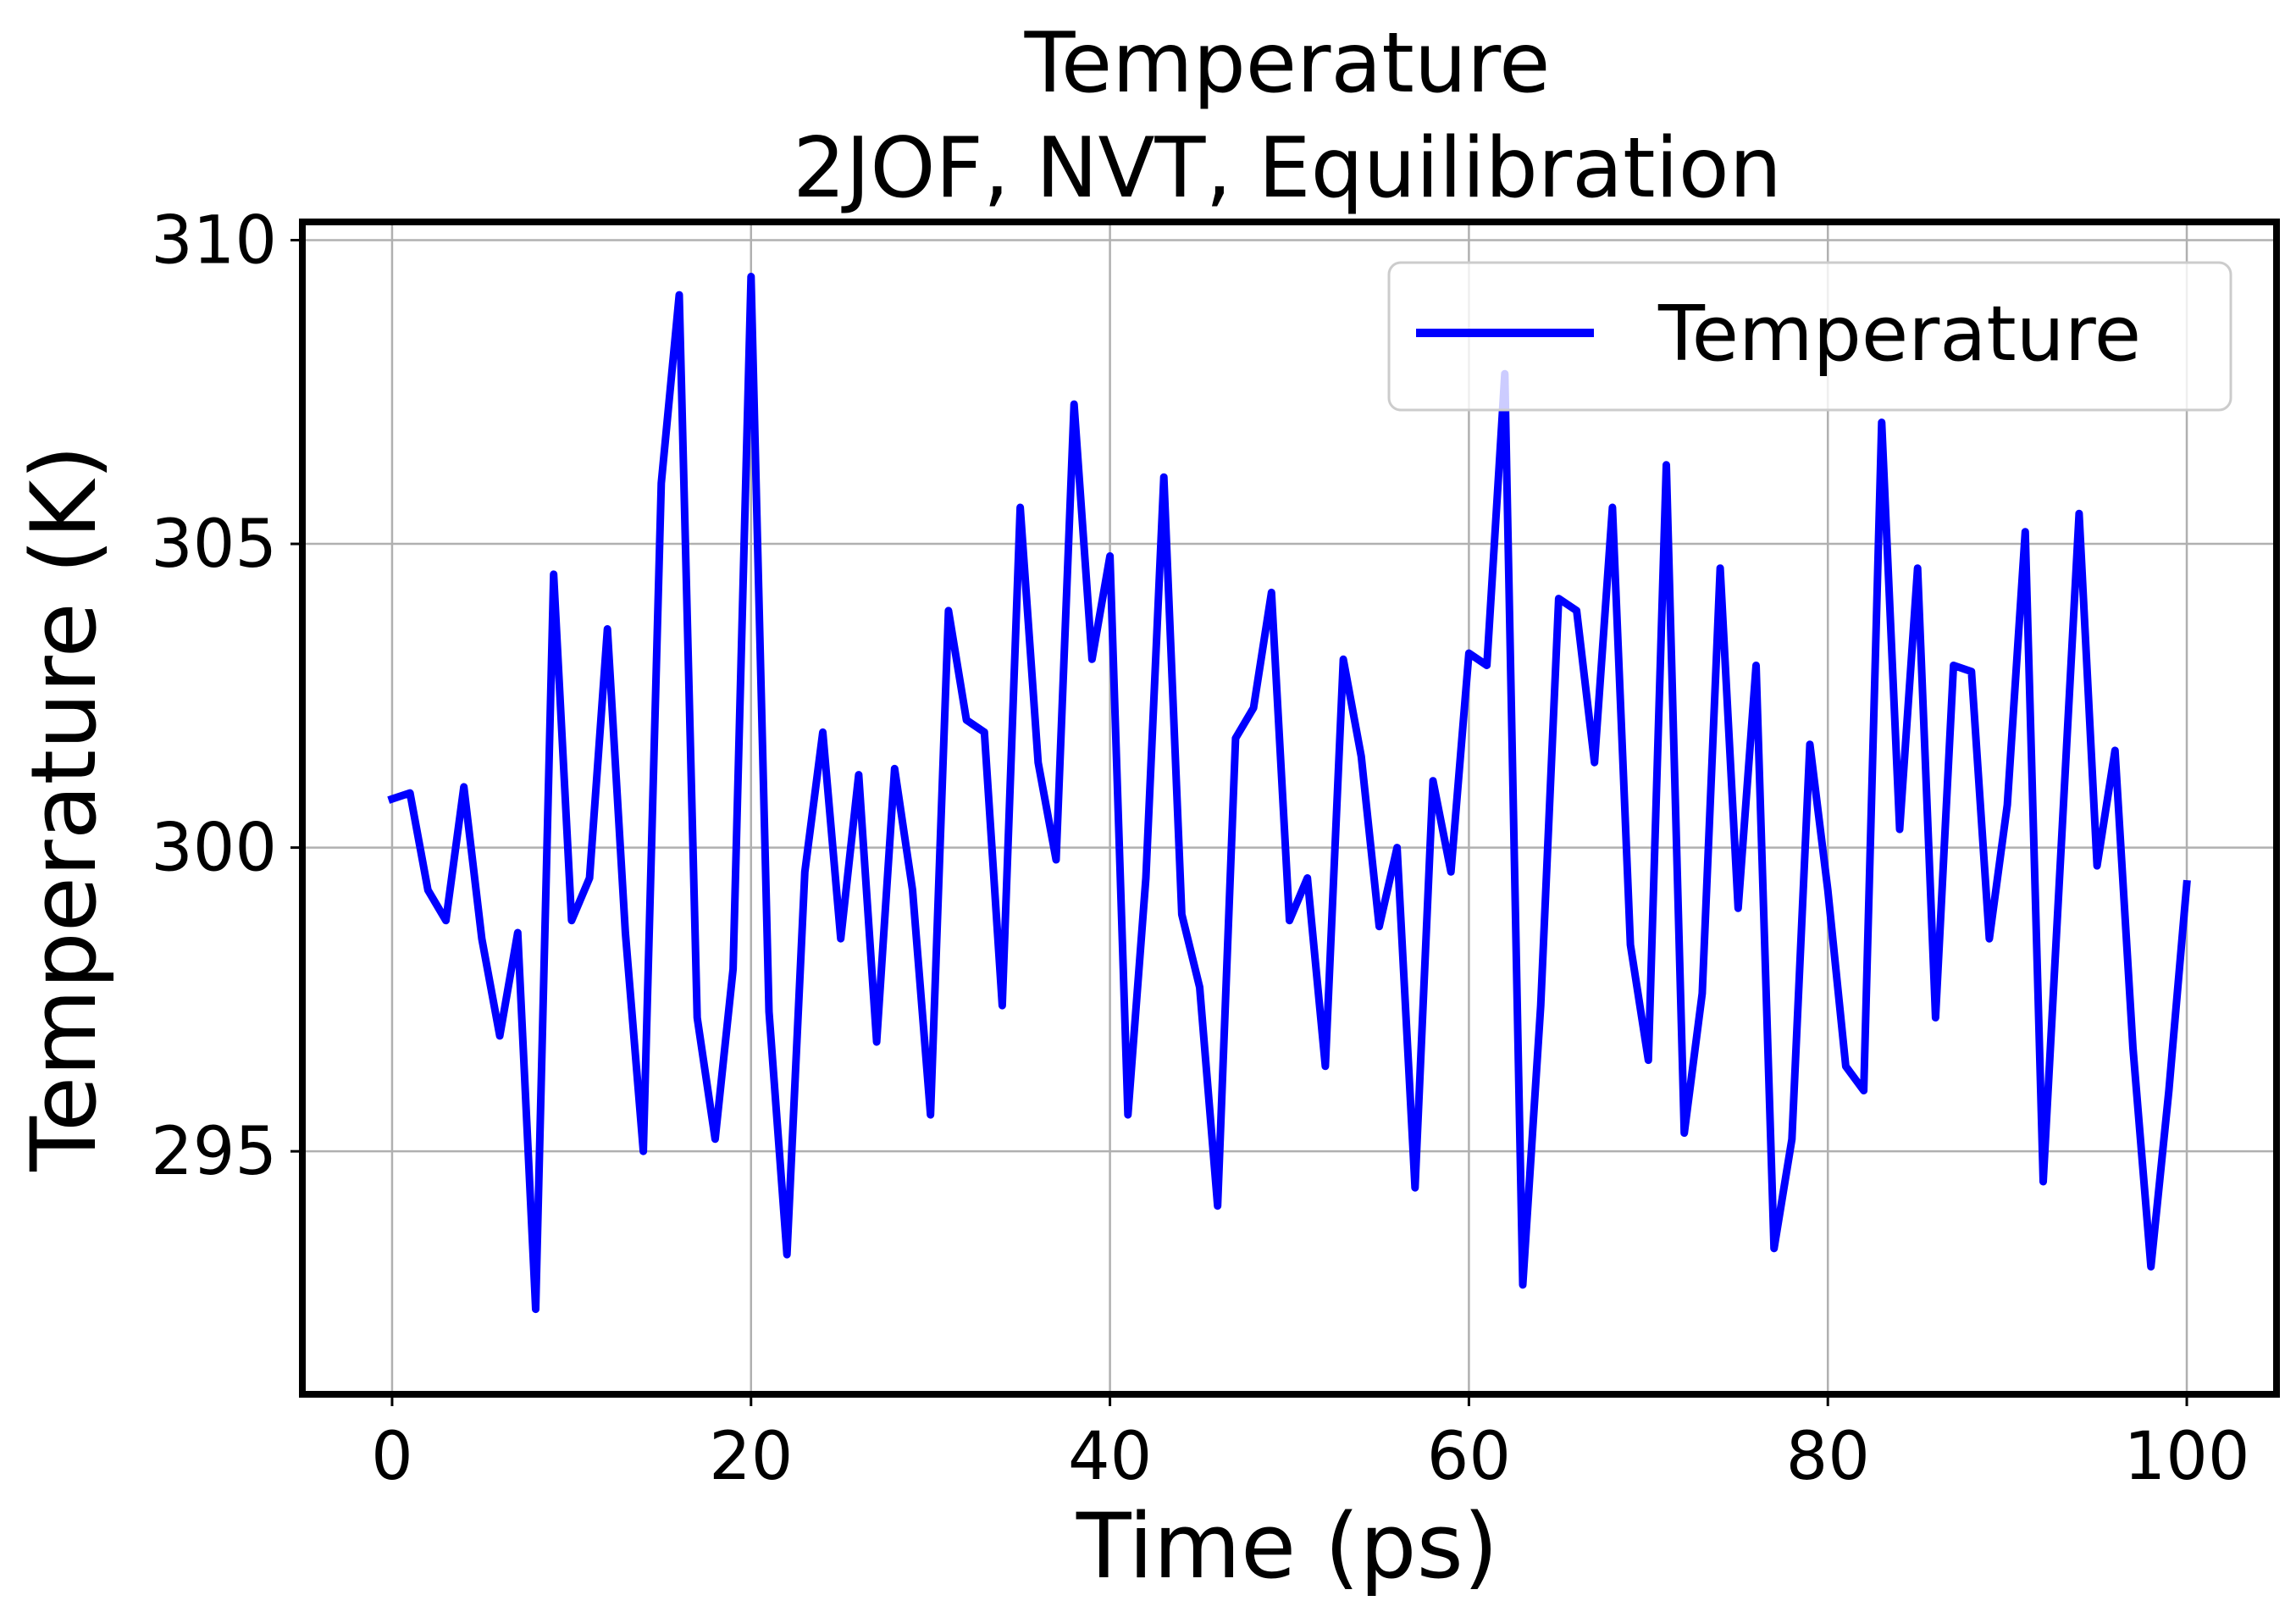 Image resolution: width=2296 pixels, height=1623 pixels. I want to click on y-tick-label: 300, so click(214, 849).